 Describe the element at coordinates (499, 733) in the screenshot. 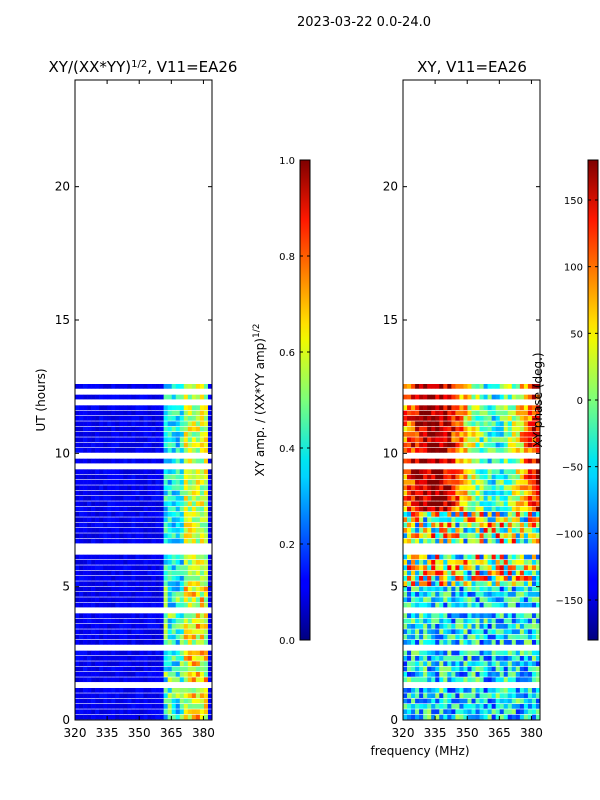

I see `phase-xtick-label: 365` at that location.